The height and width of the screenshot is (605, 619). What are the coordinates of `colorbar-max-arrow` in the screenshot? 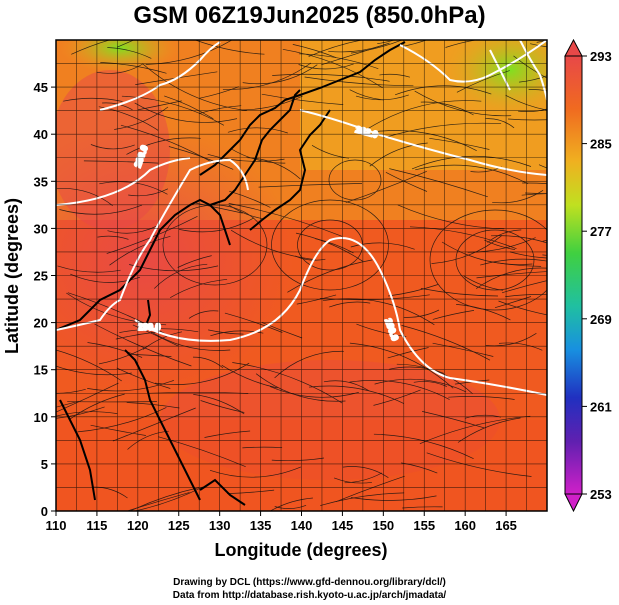 It's located at (573, 47).